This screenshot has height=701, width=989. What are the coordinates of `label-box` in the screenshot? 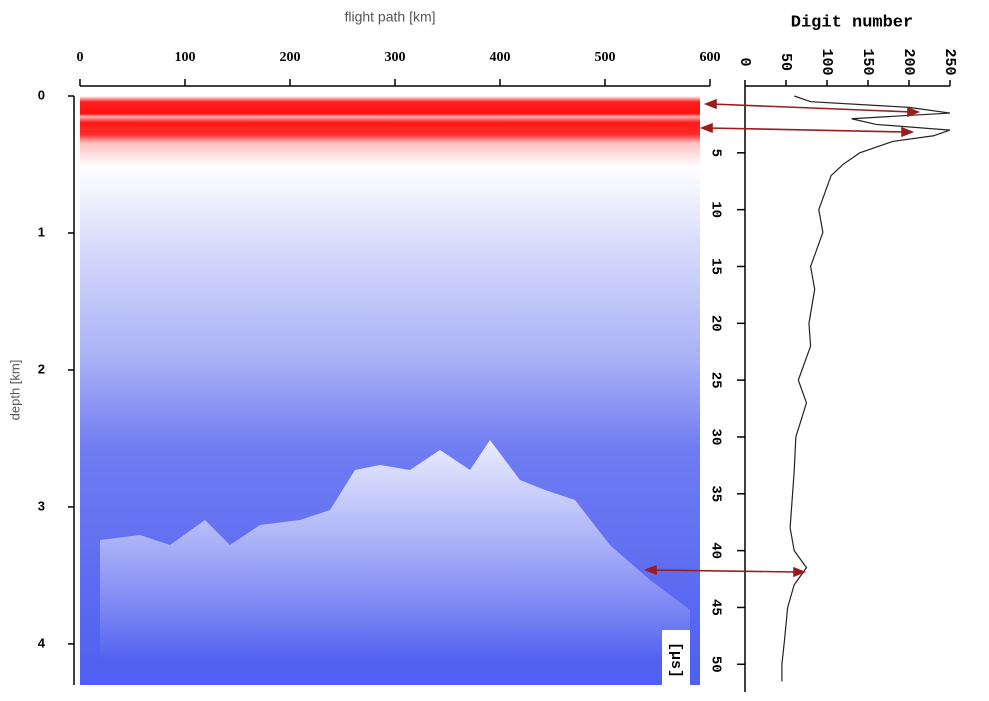 It's located at (676, 661).